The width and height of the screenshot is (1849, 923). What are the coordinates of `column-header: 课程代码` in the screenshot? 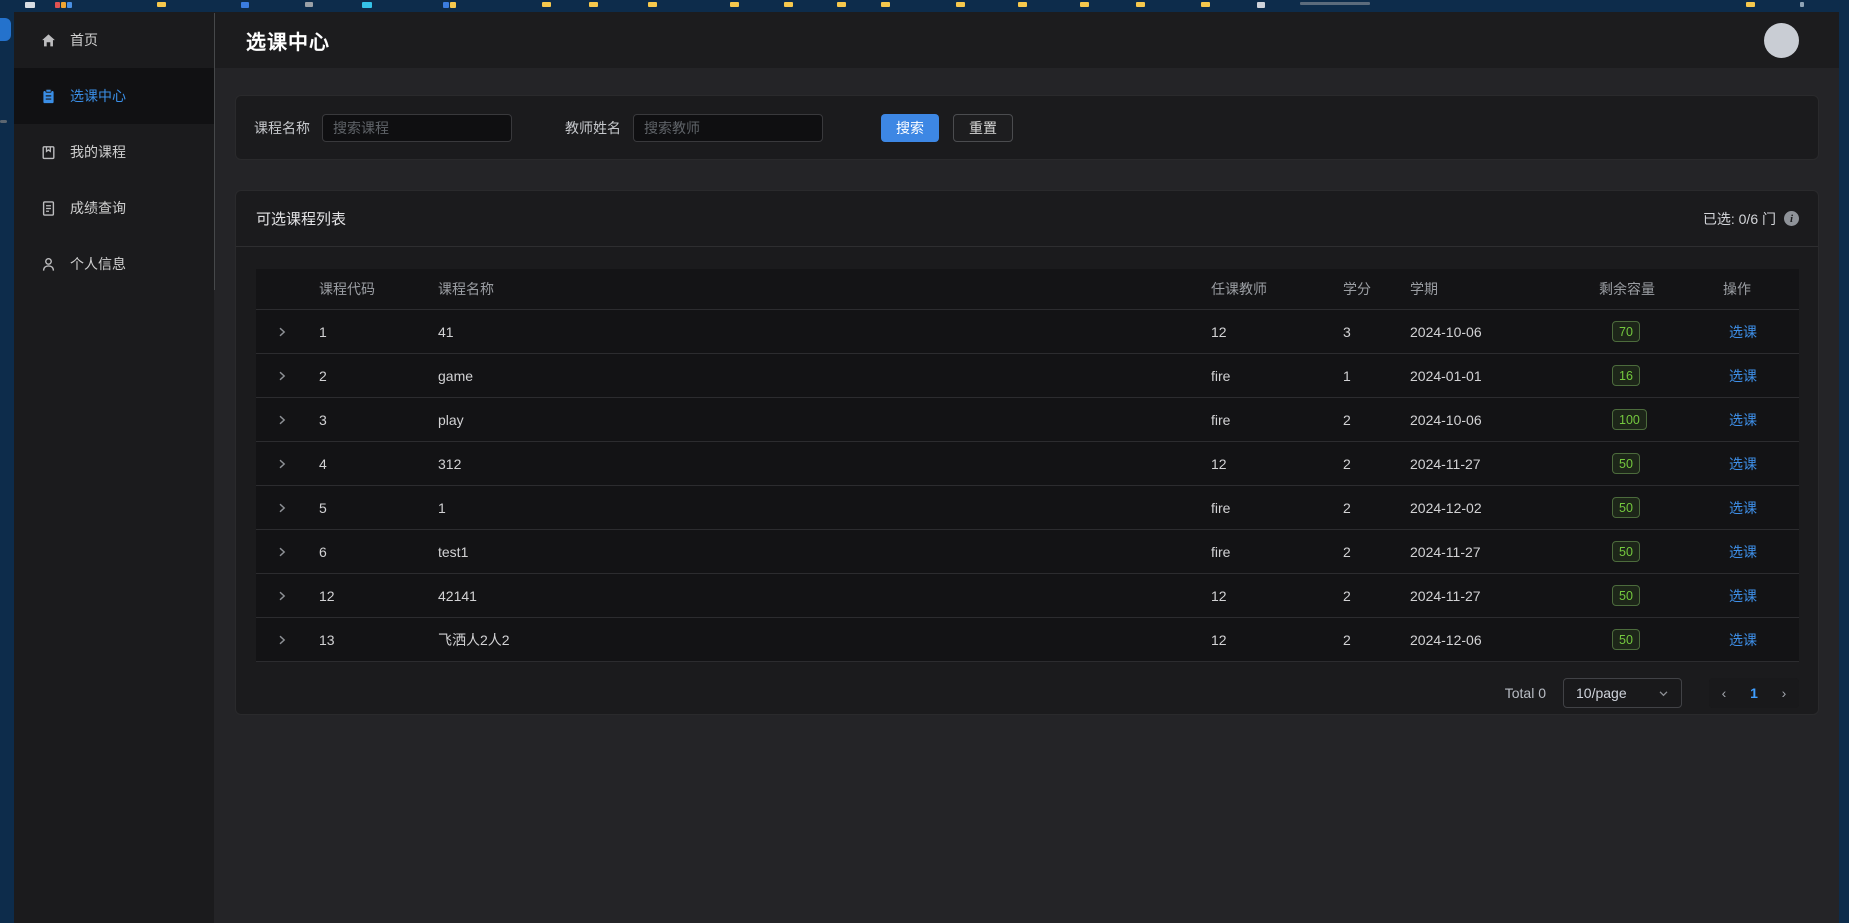 It's located at (347, 289).